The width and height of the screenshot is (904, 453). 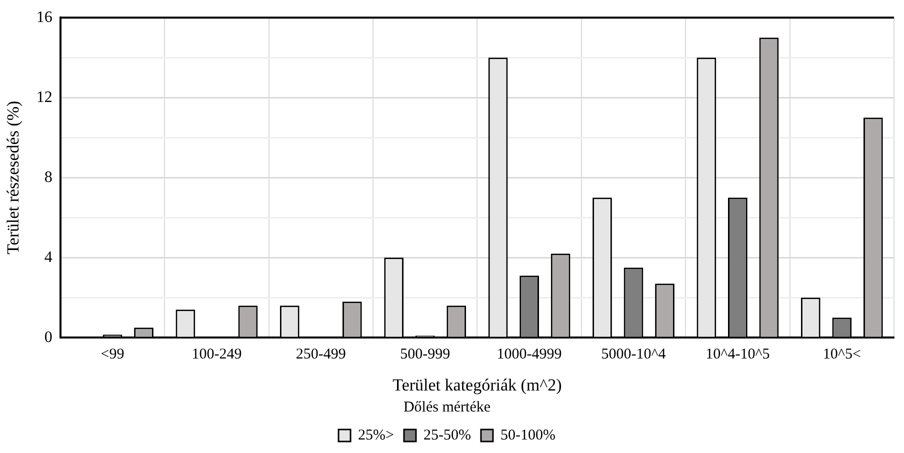 What do you see at coordinates (376, 435) in the screenshot?
I see `legend-label: 25%>` at bounding box center [376, 435].